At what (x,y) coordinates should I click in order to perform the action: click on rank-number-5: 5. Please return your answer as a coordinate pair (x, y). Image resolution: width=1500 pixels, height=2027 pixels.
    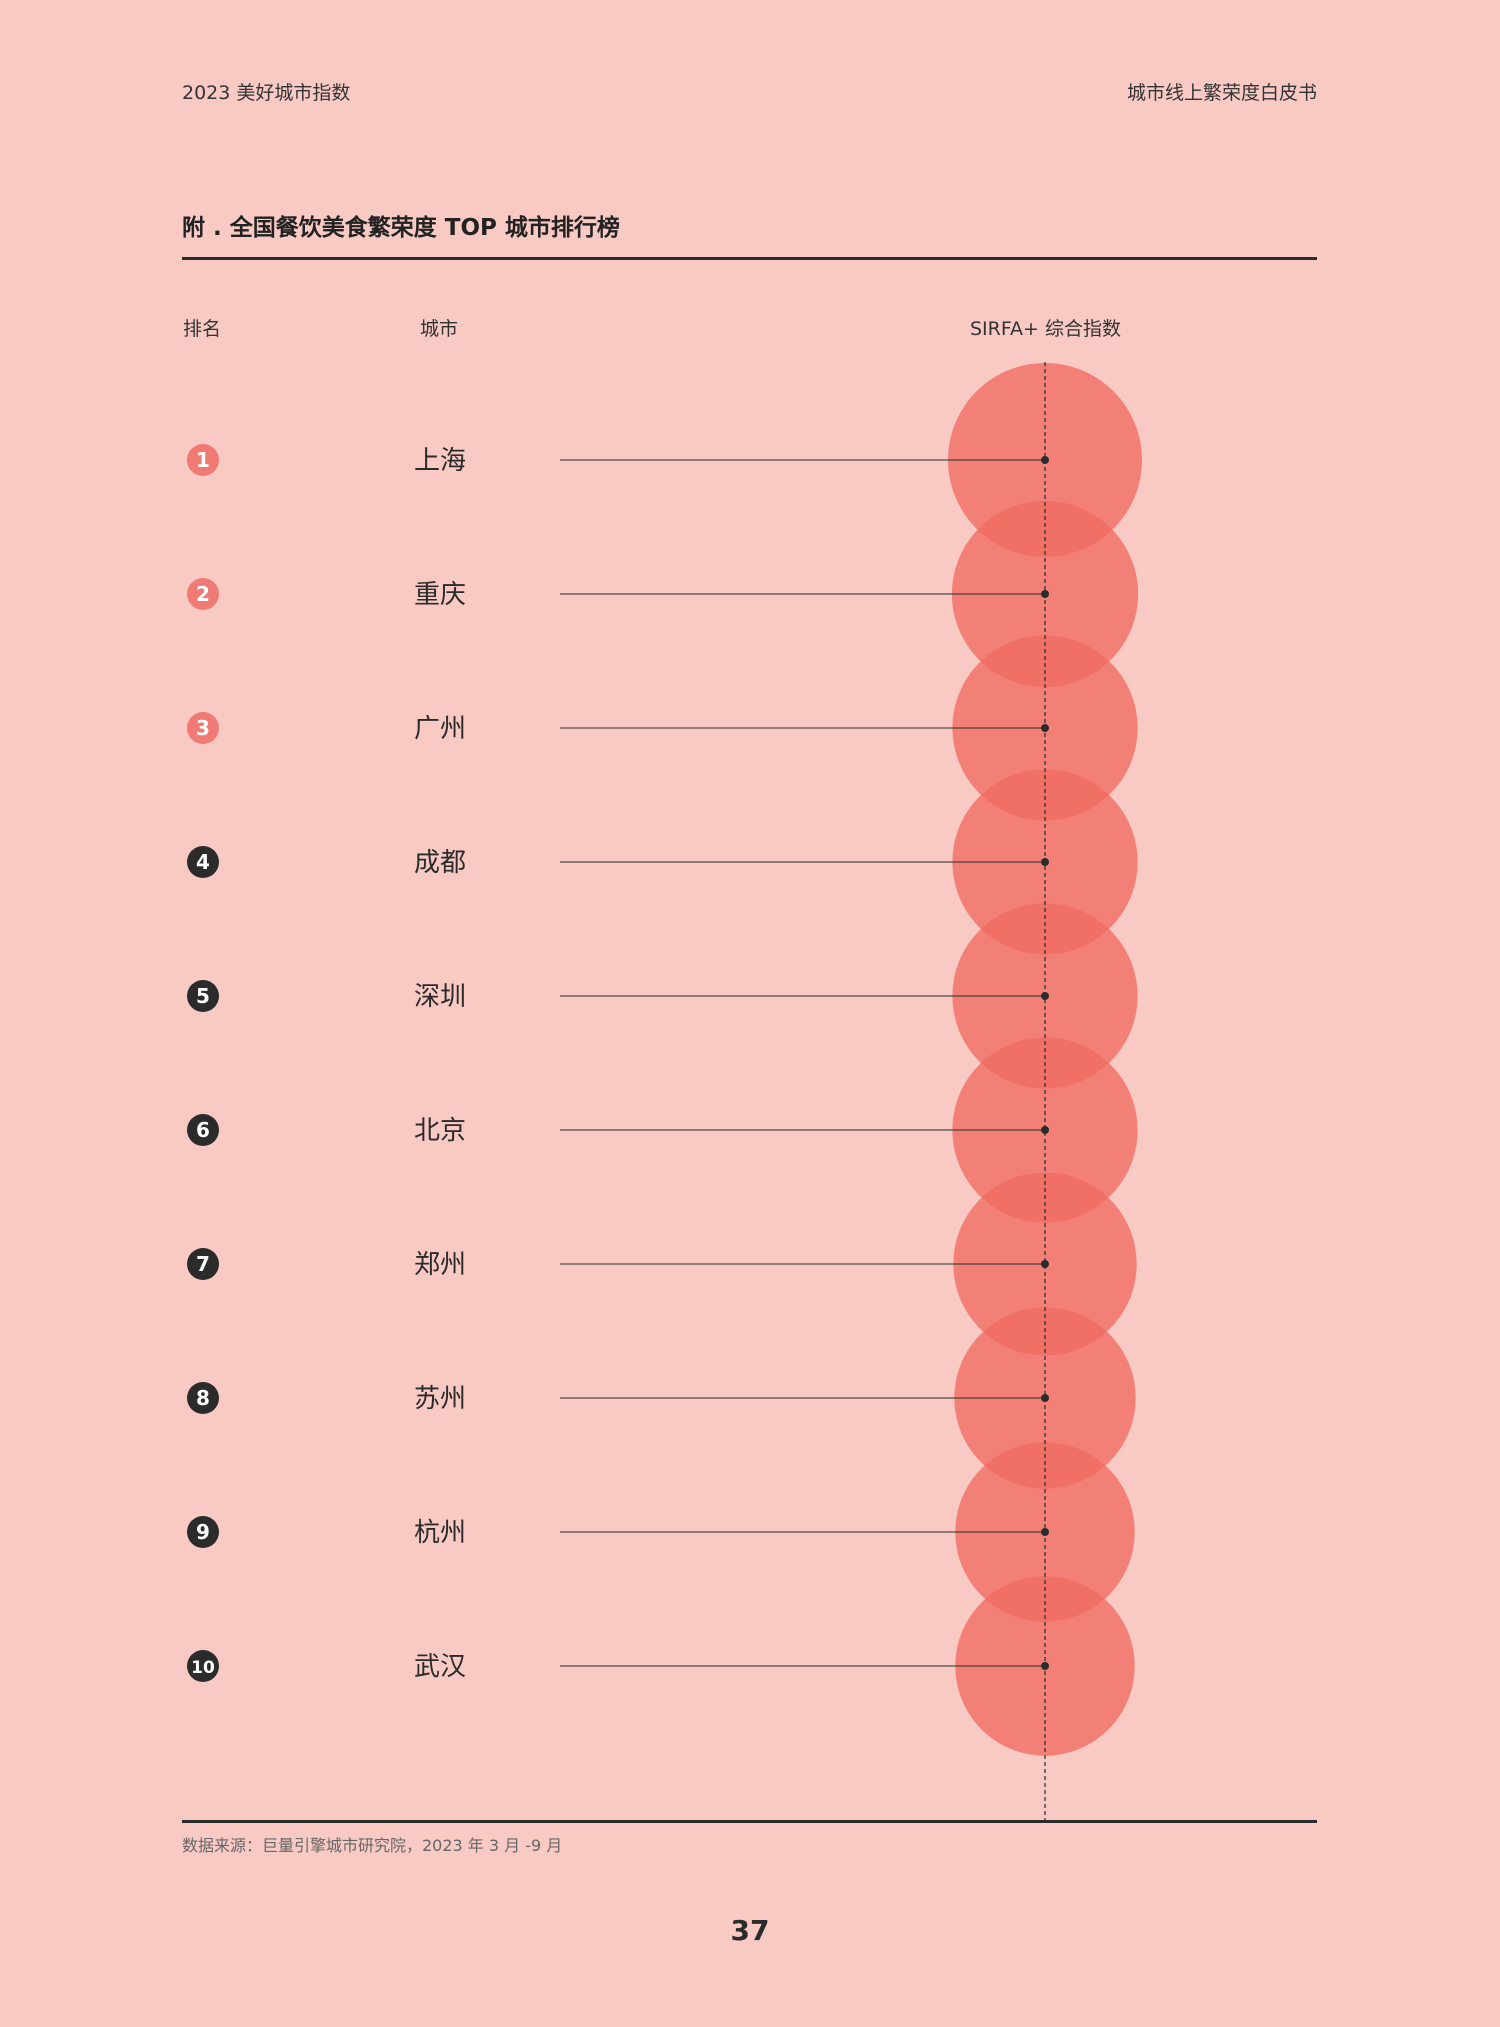
    Looking at the image, I should click on (203, 996).